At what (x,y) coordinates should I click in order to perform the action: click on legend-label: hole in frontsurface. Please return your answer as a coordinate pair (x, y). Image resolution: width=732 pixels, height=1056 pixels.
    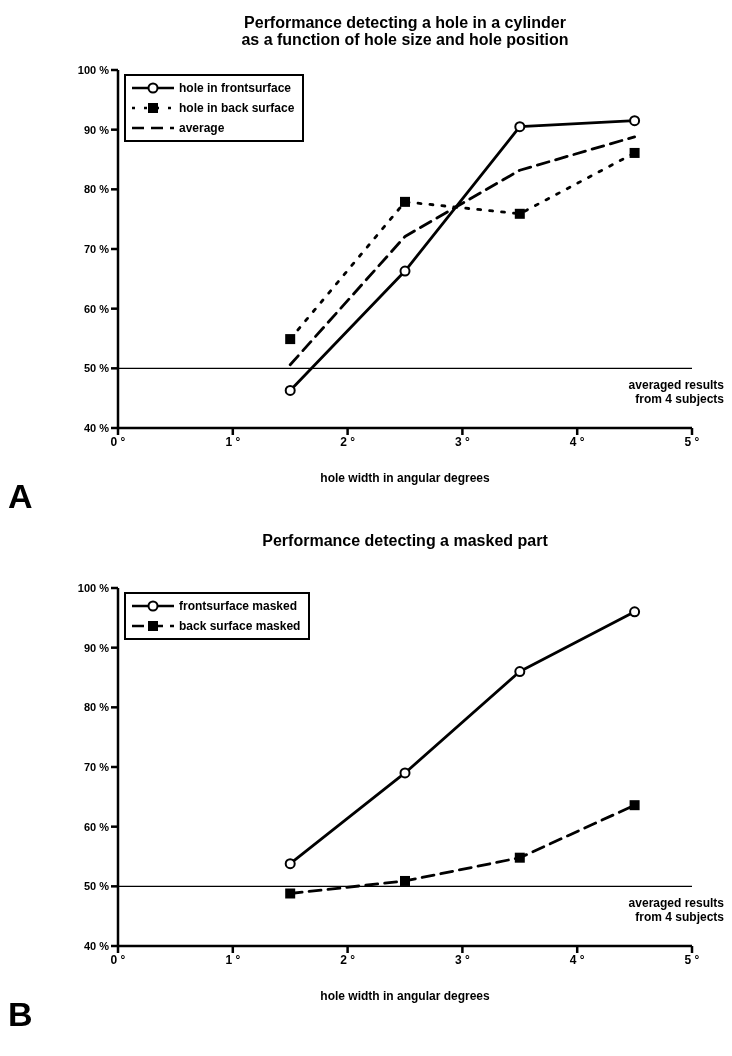
    Looking at the image, I should click on (235, 88).